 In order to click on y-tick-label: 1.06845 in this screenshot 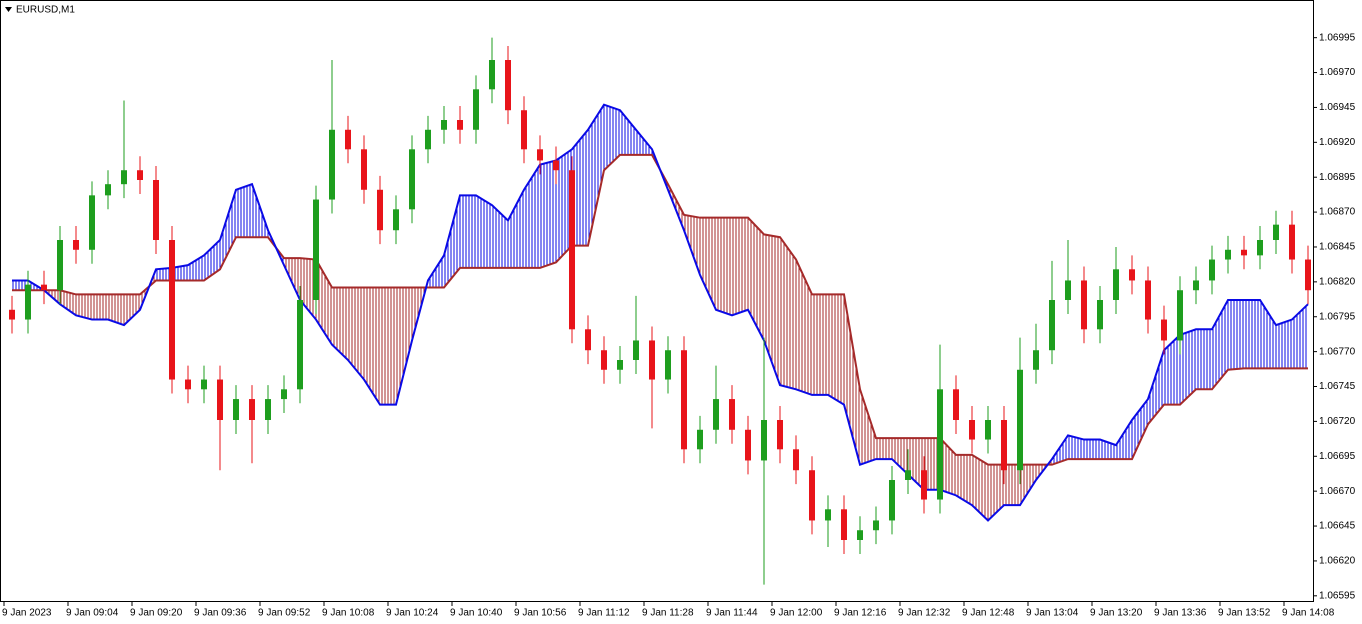, I will do `click(1337, 247)`.